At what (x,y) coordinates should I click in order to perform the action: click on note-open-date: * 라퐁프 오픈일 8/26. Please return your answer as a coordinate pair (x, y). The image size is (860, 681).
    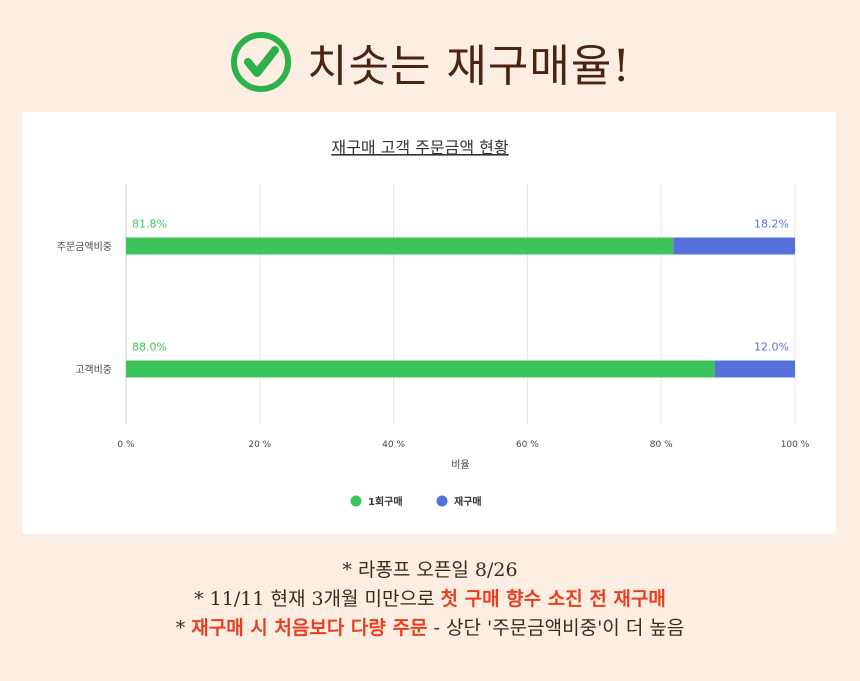
    Looking at the image, I should click on (430, 570).